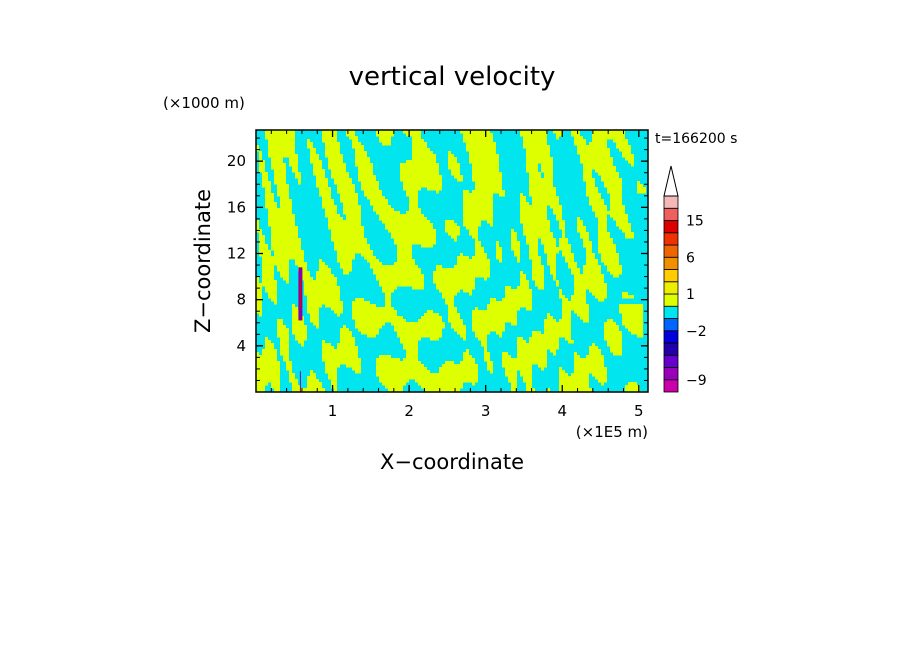 Image resolution: width=904 pixels, height=654 pixels. What do you see at coordinates (671, 181) in the screenshot?
I see `colorbar-extend-arrow` at bounding box center [671, 181].